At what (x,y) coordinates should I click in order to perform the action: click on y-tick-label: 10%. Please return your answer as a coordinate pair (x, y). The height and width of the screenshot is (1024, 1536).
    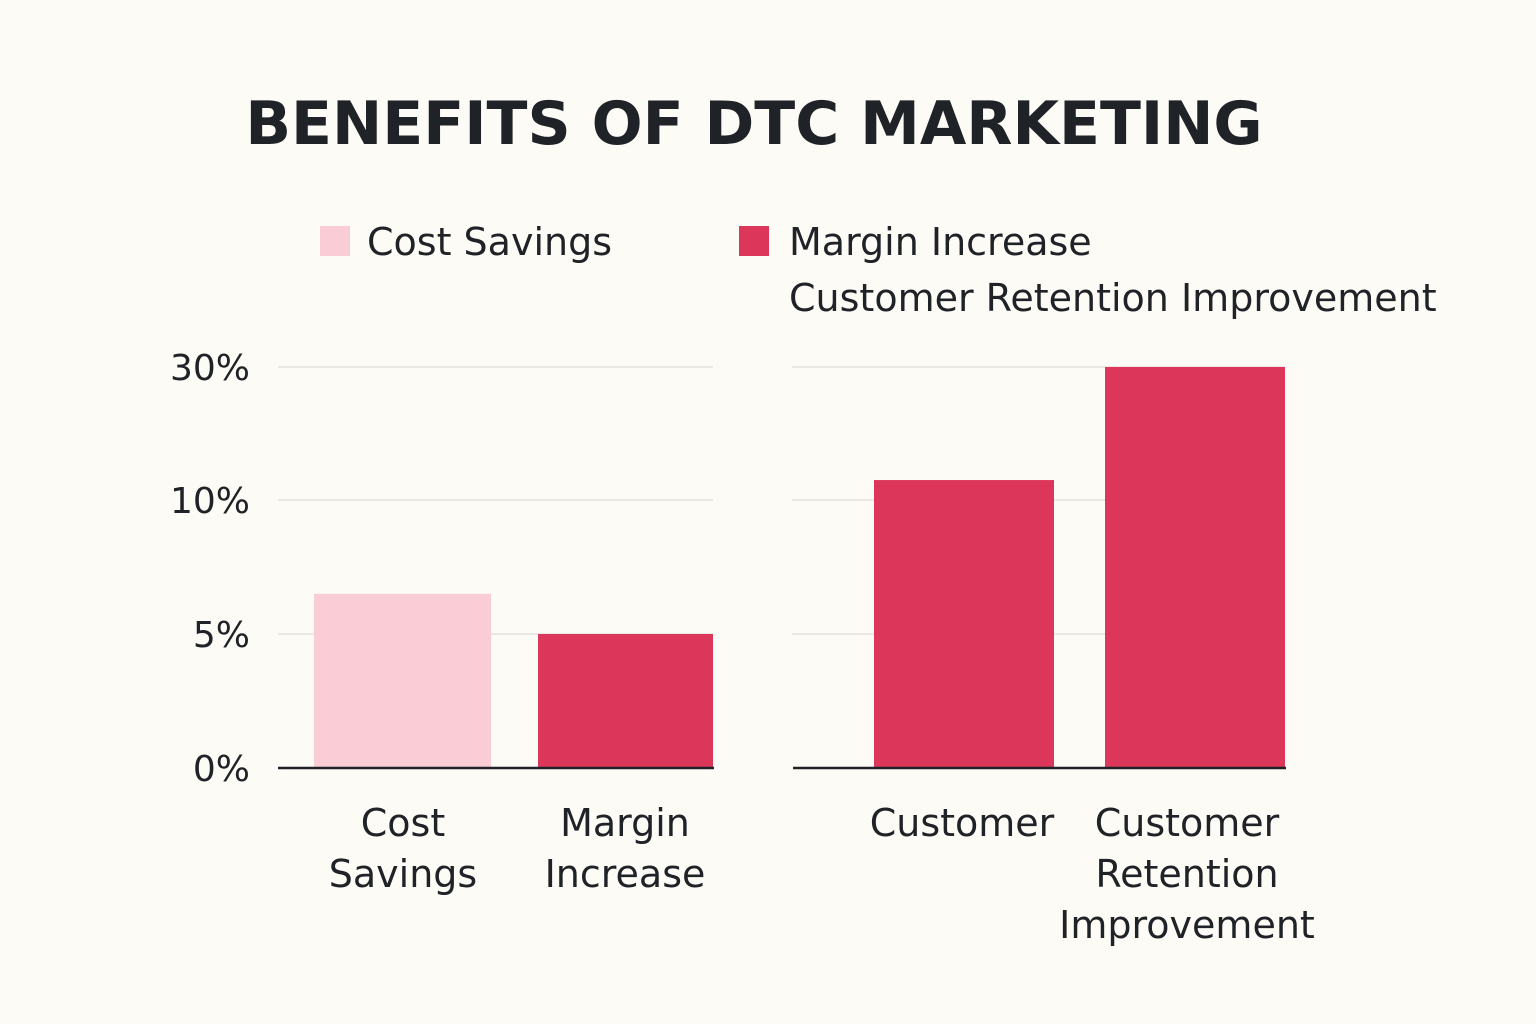
    Looking at the image, I should click on (210, 501).